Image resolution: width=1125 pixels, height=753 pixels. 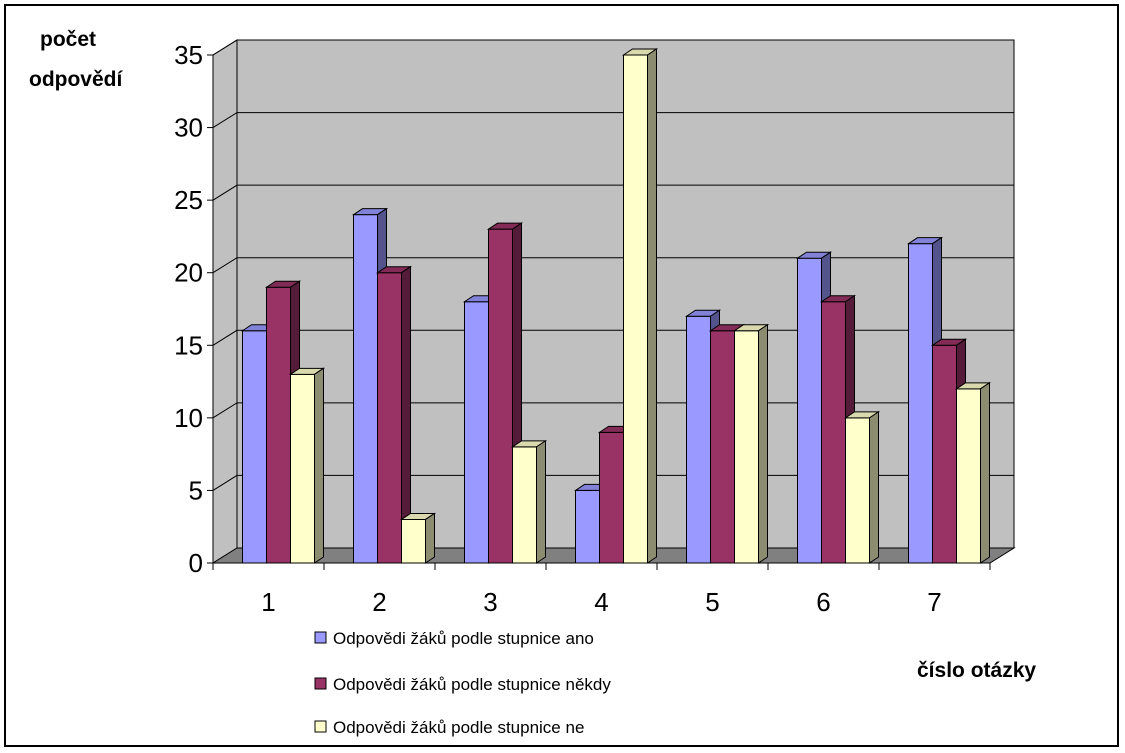 I want to click on bar-5-series3, so click(x=751, y=443).